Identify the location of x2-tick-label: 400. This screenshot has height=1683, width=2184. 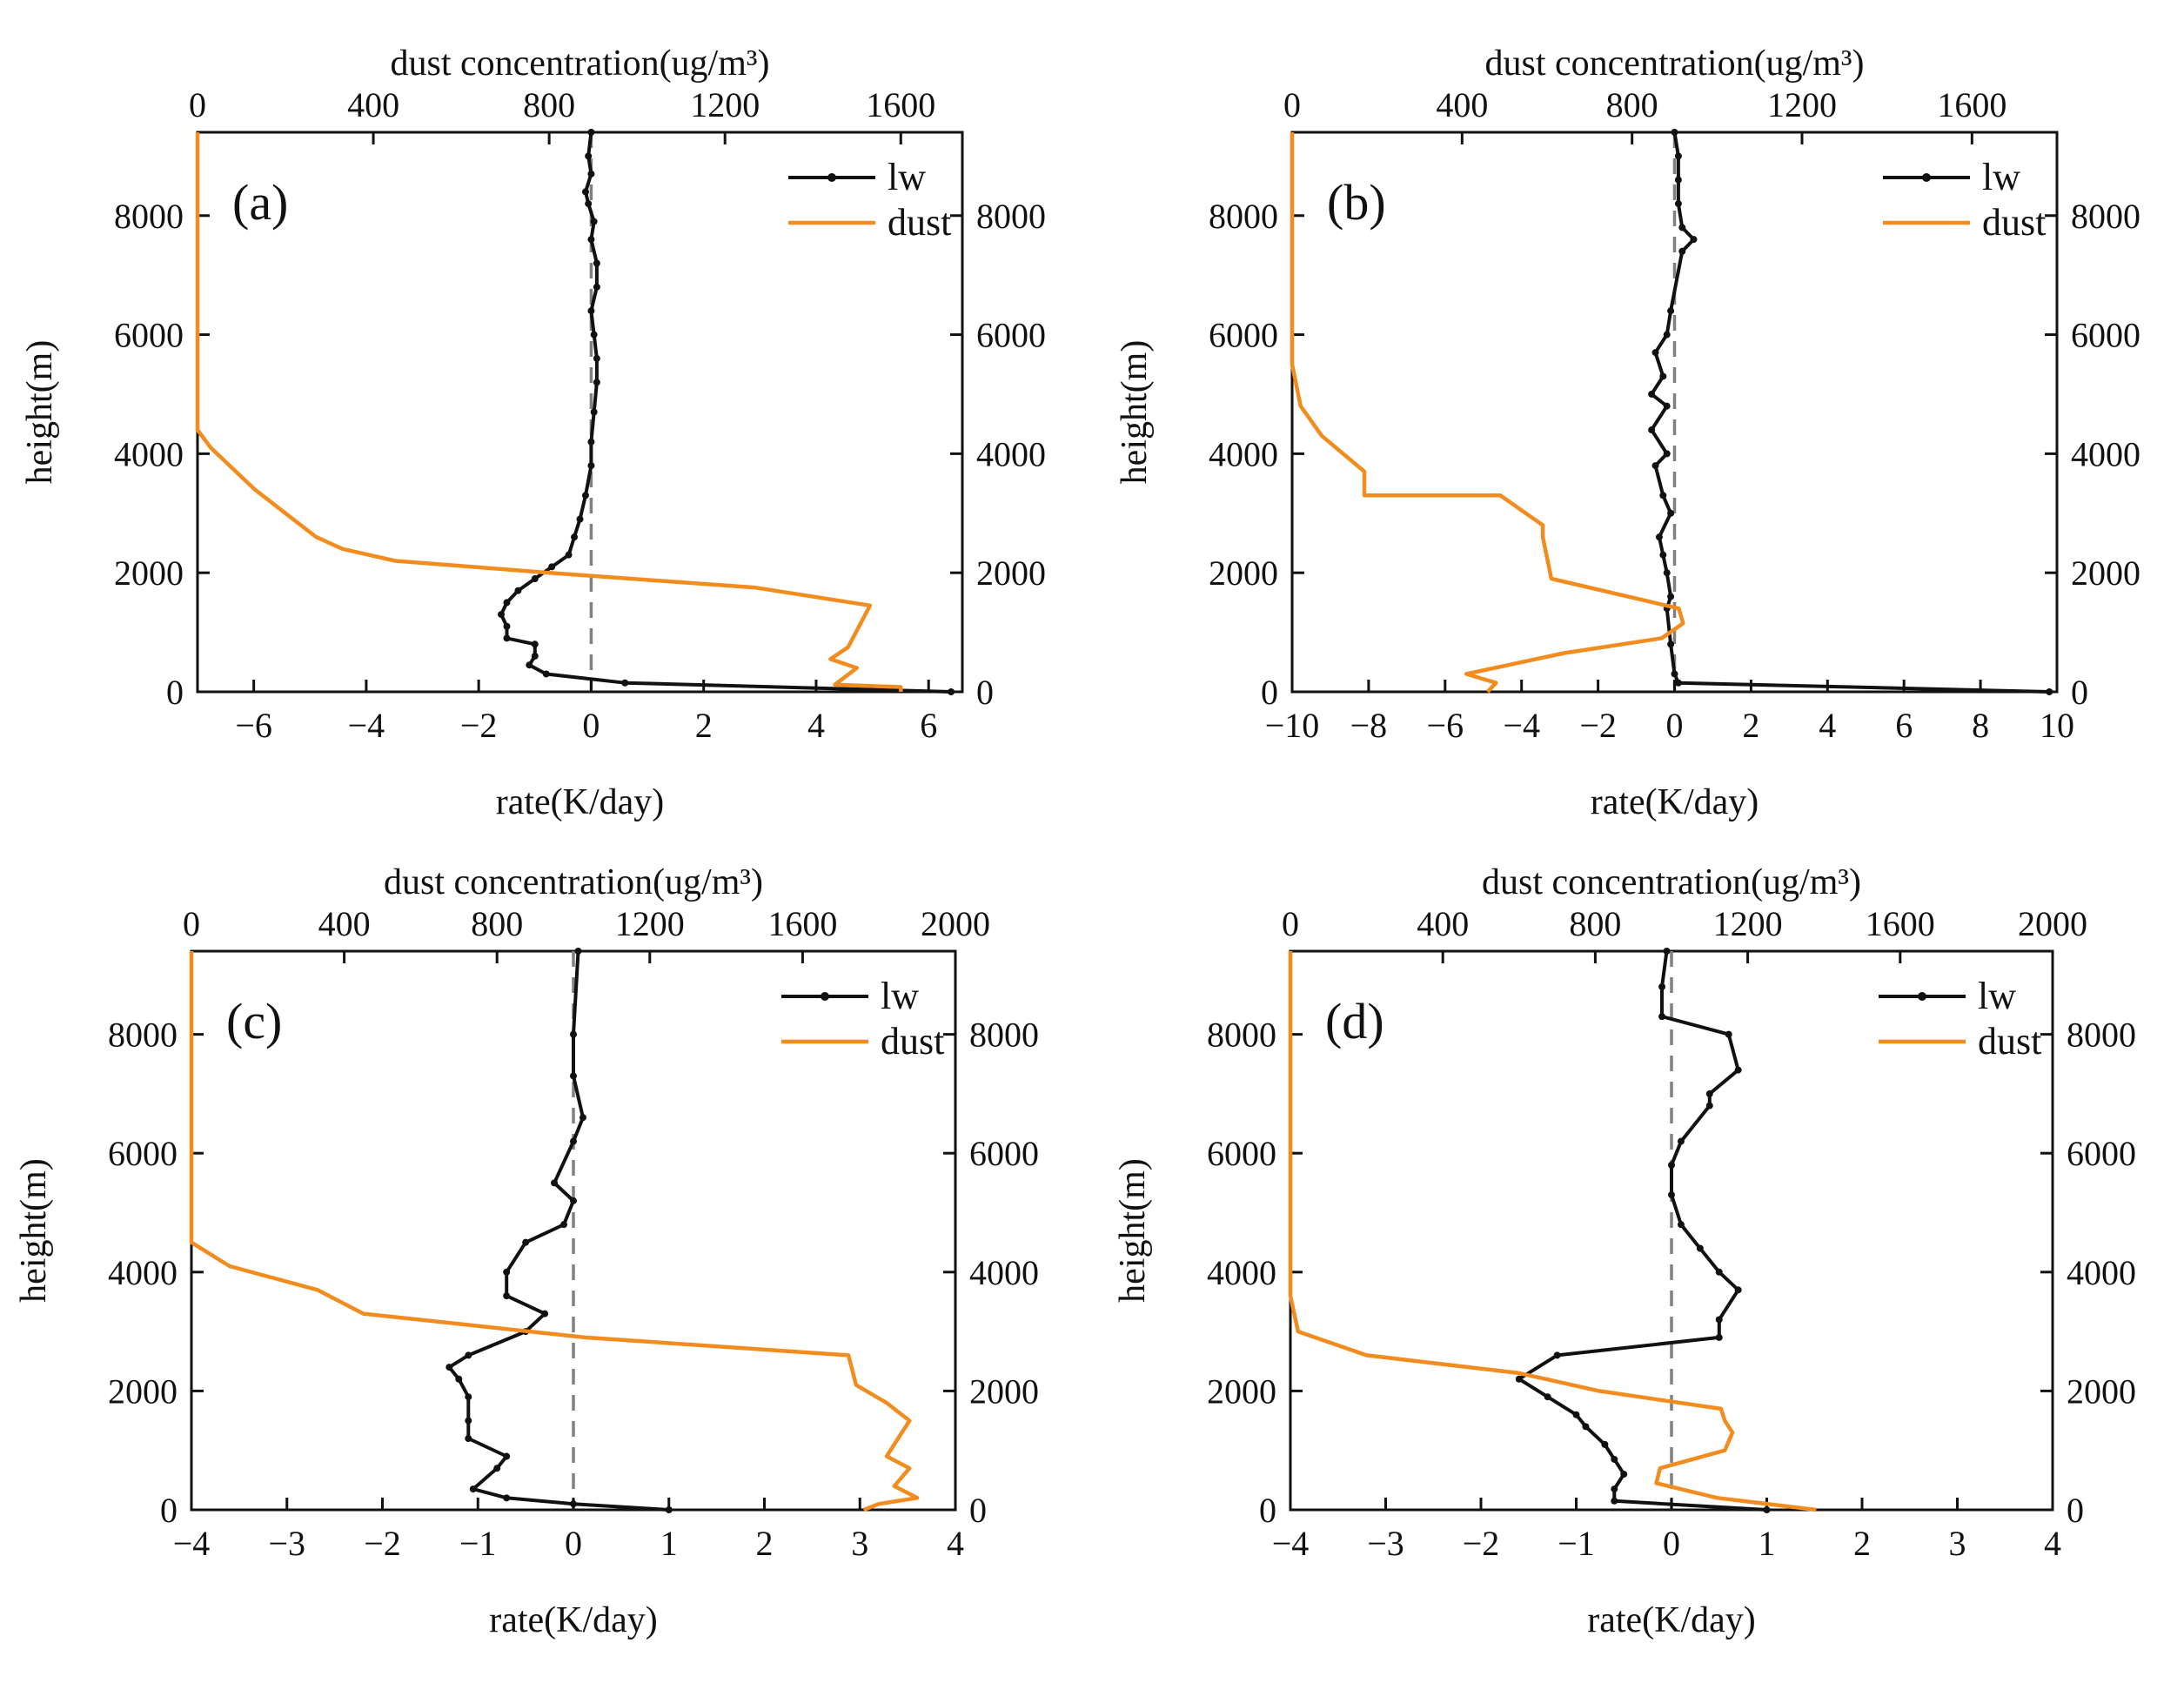
(1462, 104).